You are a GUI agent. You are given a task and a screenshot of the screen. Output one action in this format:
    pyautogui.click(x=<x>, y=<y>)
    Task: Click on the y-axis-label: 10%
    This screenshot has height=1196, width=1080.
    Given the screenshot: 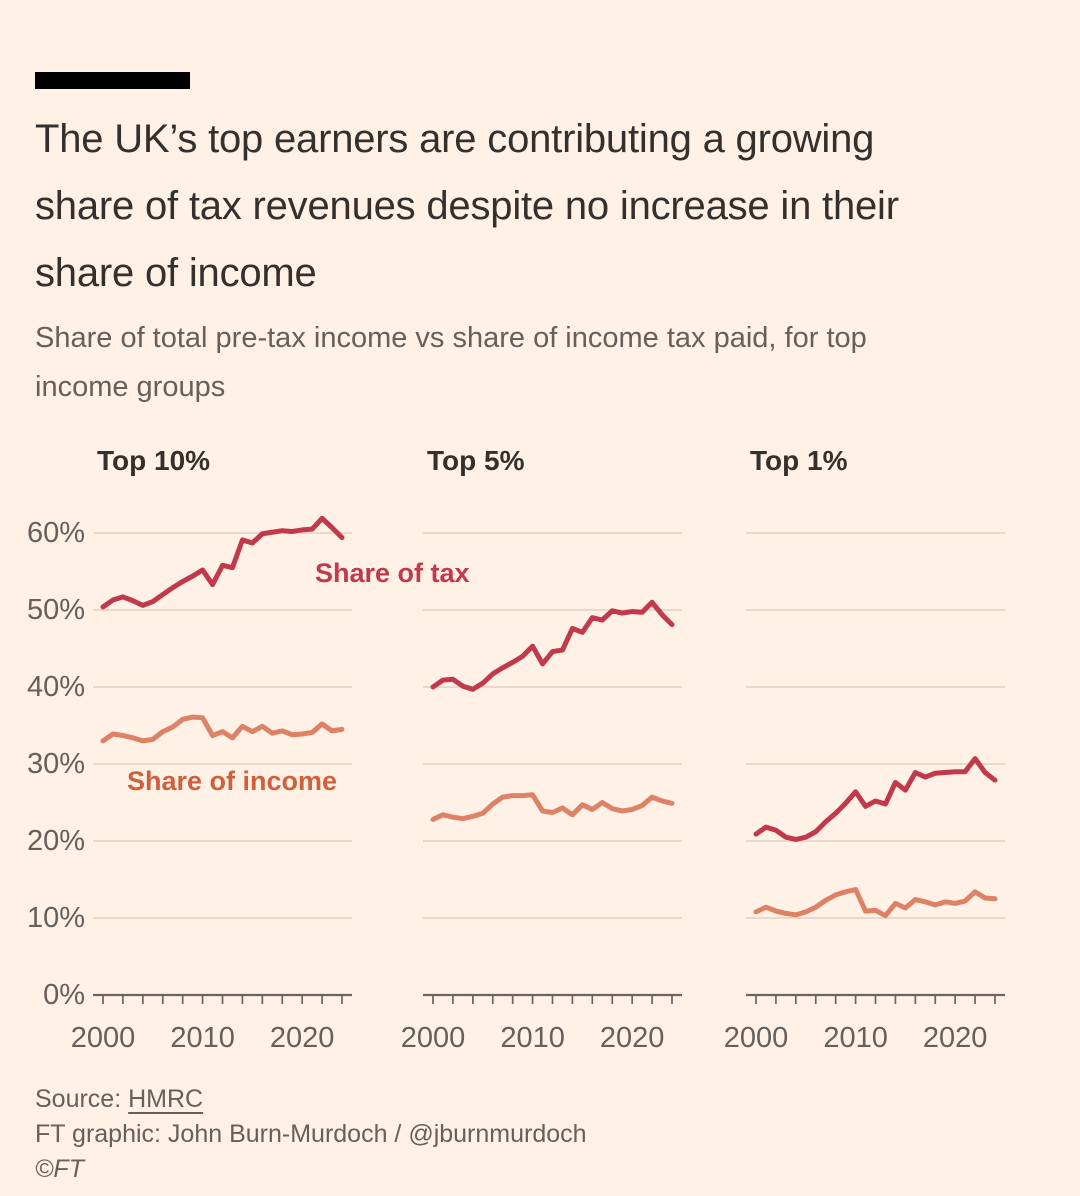 What is the action you would take?
    pyautogui.click(x=55, y=918)
    